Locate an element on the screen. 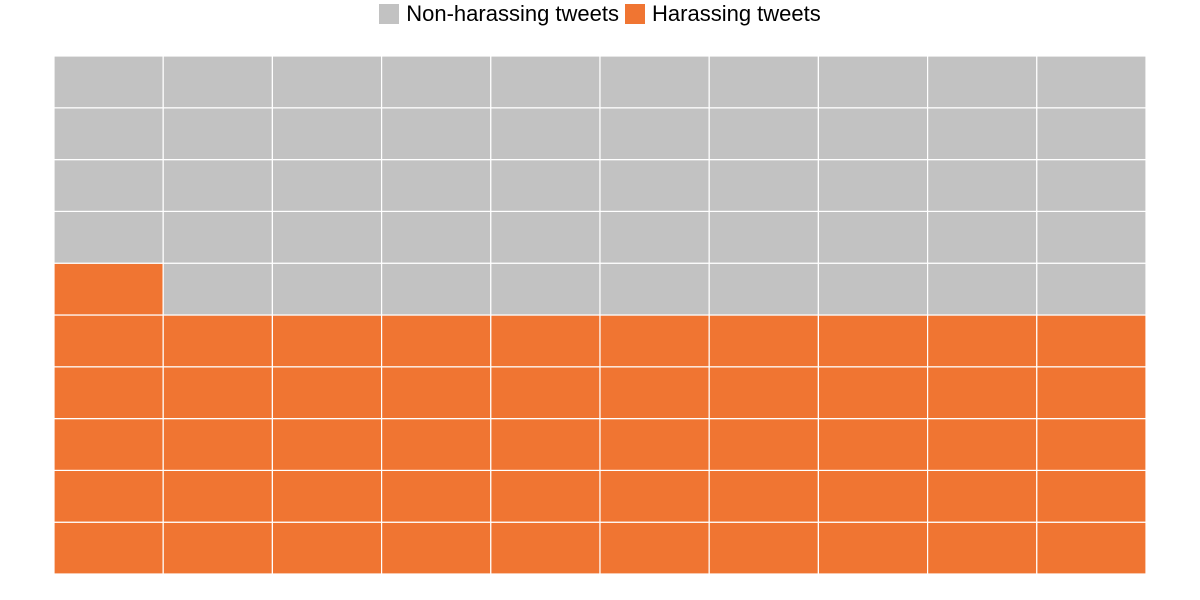 The height and width of the screenshot is (600, 1200). legend-swatch-non-harassing is located at coordinates (389, 14).